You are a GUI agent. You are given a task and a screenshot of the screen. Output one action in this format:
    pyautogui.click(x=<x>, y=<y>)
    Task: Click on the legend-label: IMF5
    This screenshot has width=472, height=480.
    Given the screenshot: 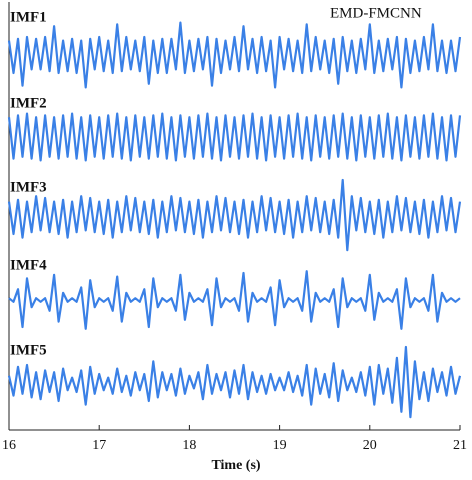 What is the action you would take?
    pyautogui.click(x=28, y=350)
    